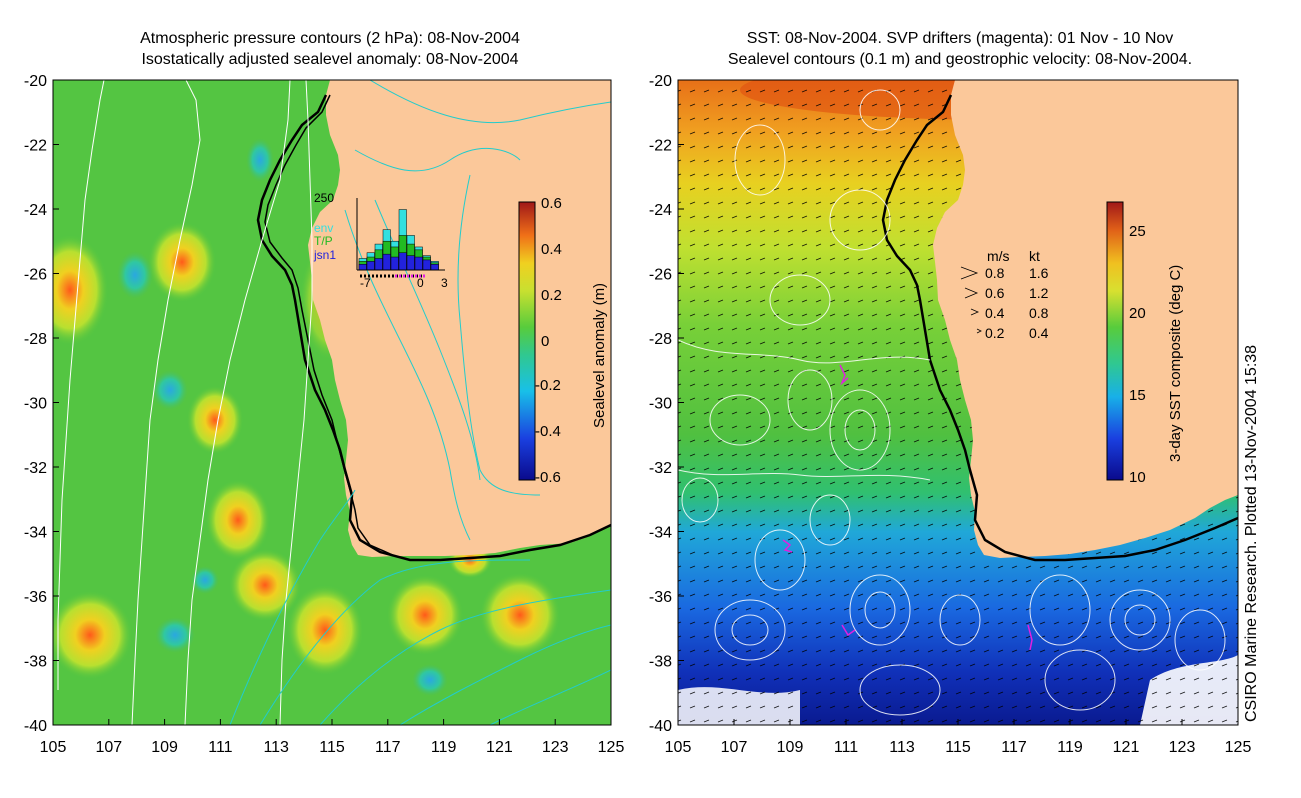 Image resolution: width=1301 pixels, height=798 pixels. I want to click on right-colorbar: 25 20 15 10 3-day SST composite (deg C), so click(1145, 343).